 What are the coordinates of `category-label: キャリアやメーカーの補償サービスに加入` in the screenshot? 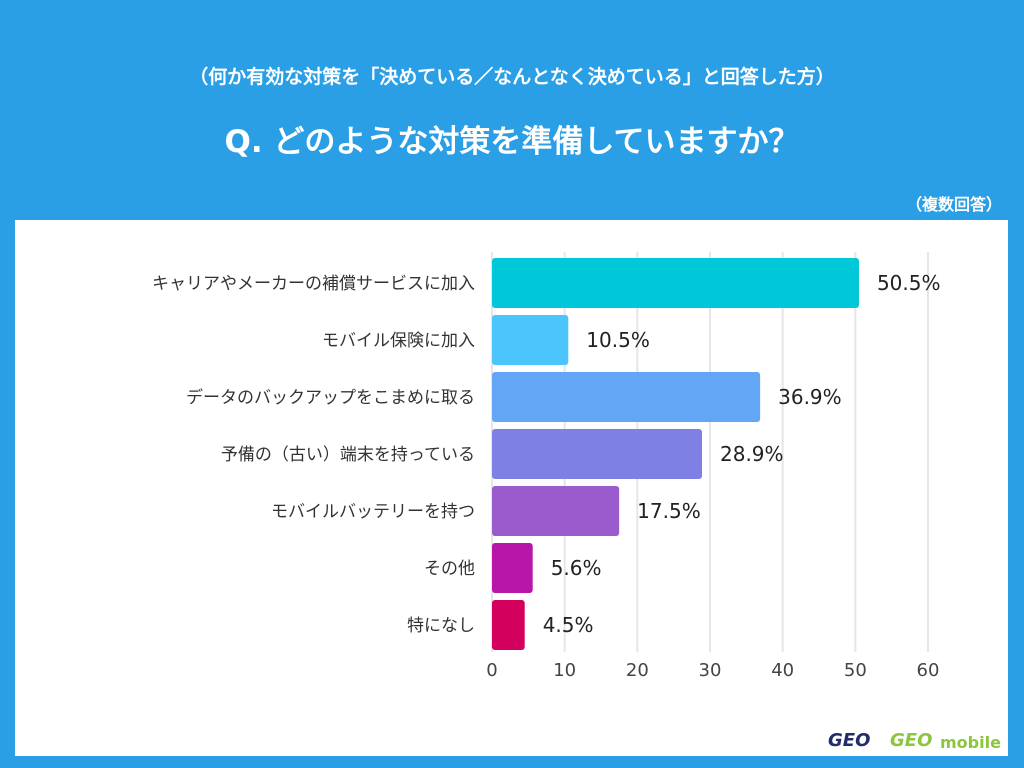 It's located at (313, 284).